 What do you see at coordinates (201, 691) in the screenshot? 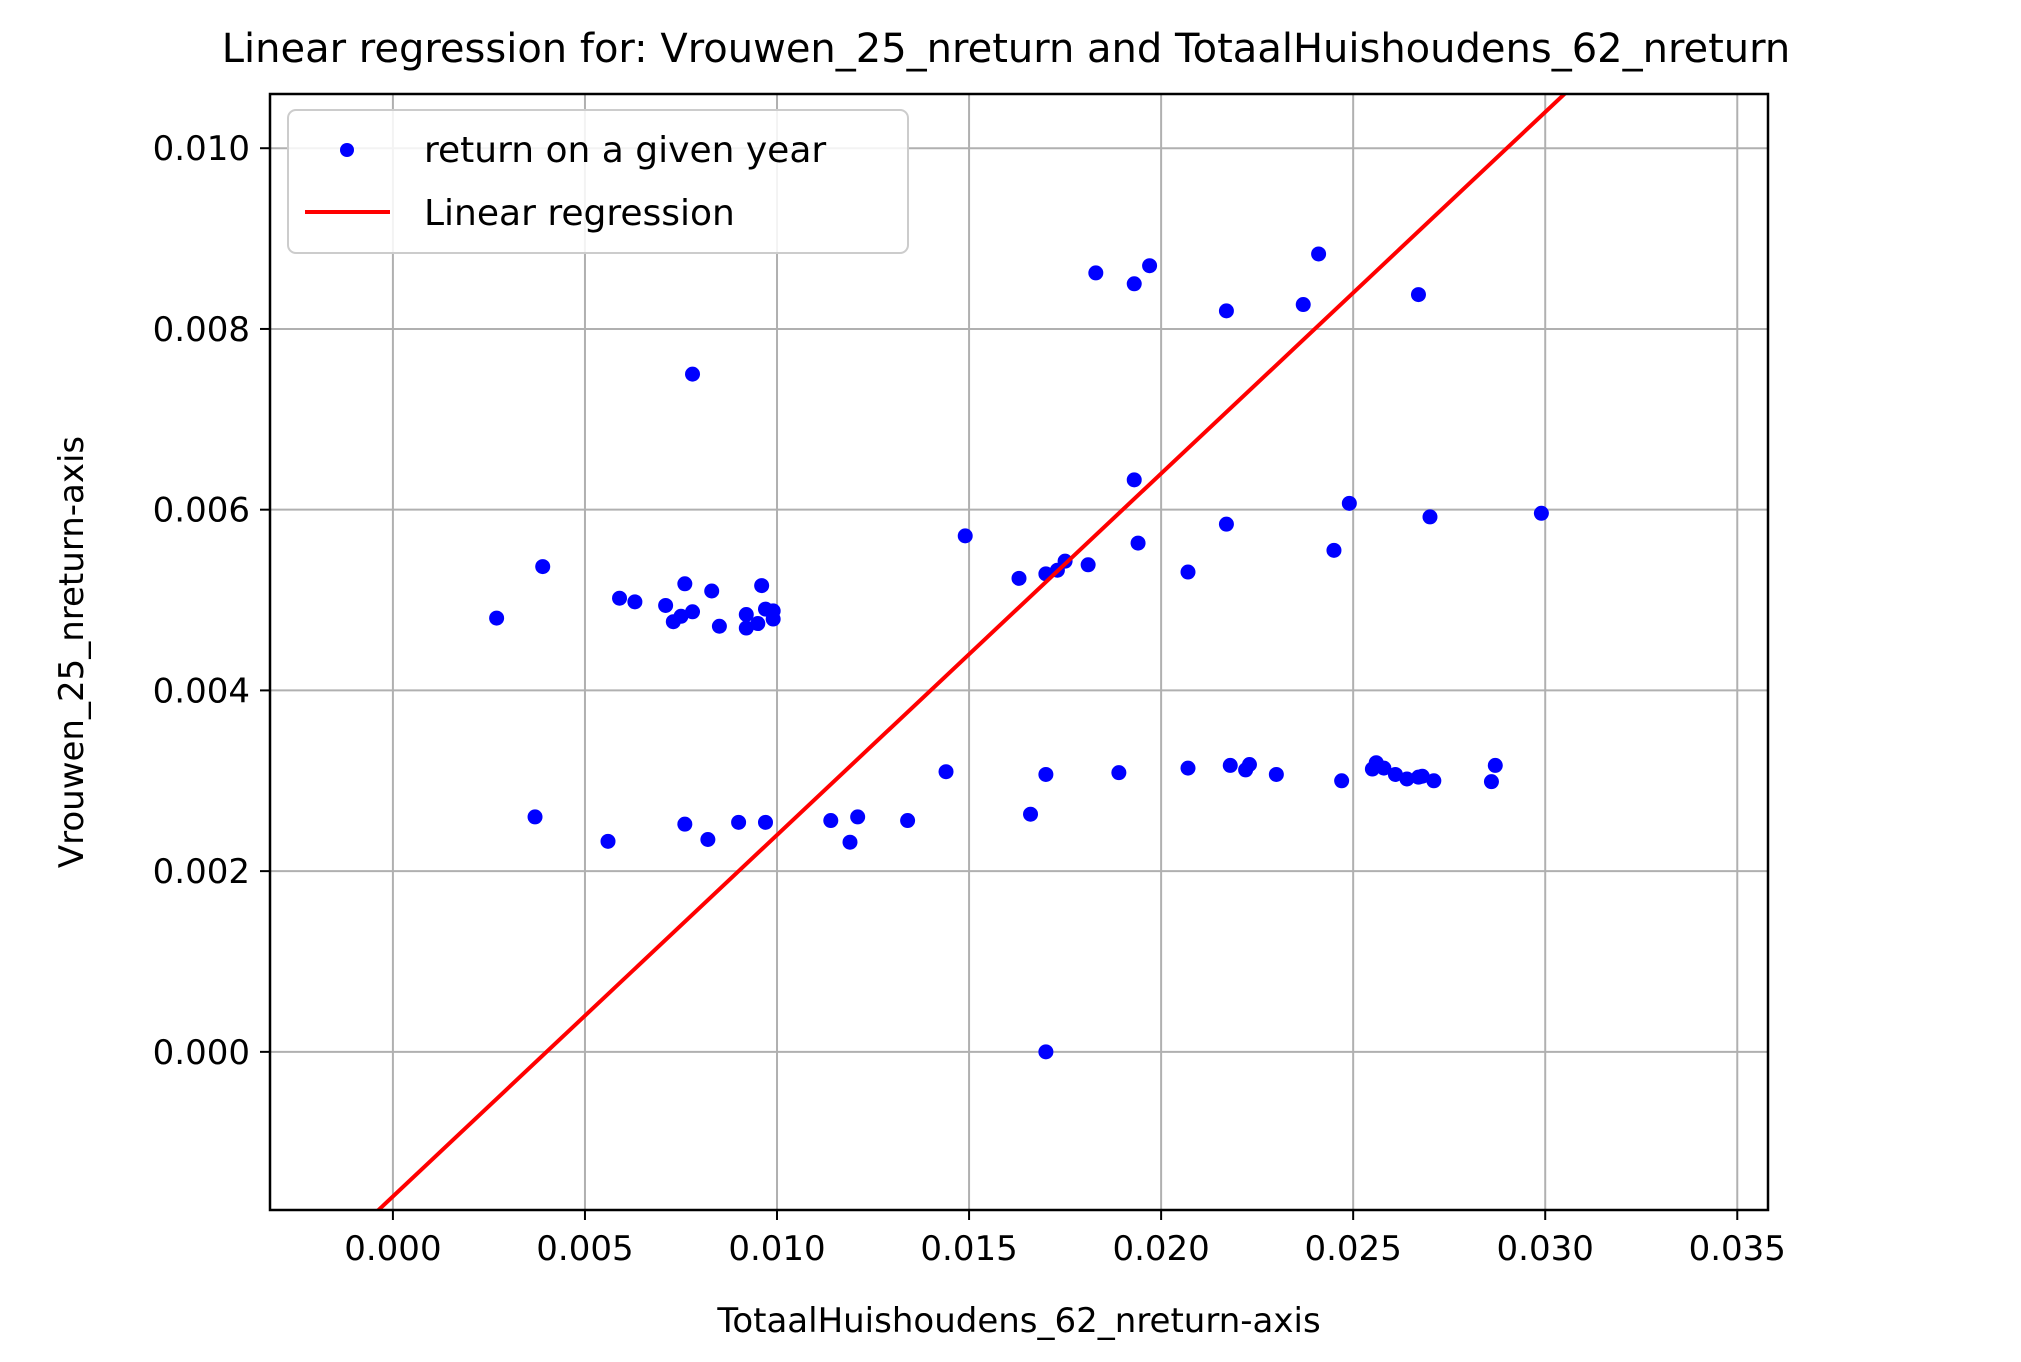
I see `y-tick-label: 0.004` at bounding box center [201, 691].